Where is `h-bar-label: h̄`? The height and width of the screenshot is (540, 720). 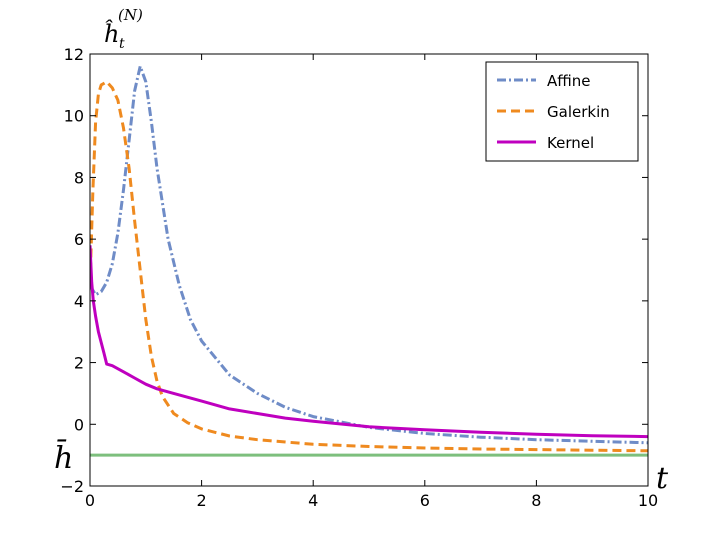 h-bar-label: h̄ is located at coordinates (63, 457).